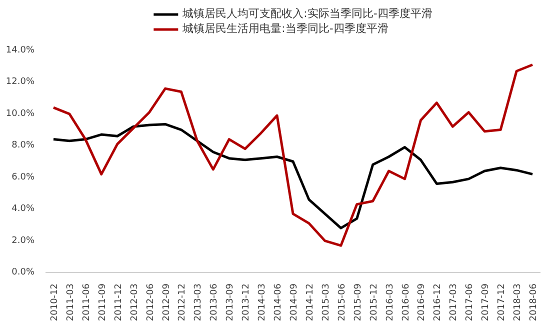 This screenshot has width=554, height=331. I want to click on x-tick-label: 2016-09, so click(422, 302).